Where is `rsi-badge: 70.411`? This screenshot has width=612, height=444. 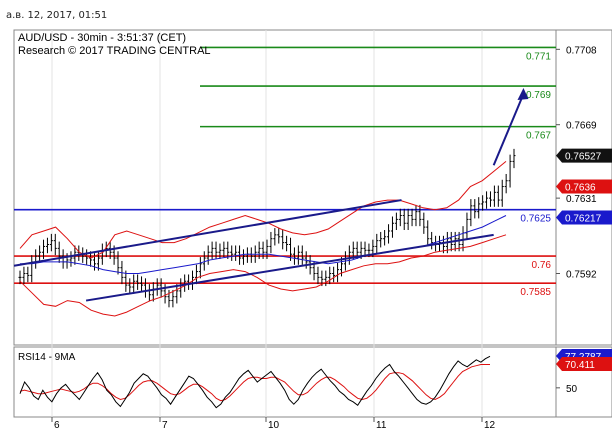
rsi-badge: 70.411 is located at coordinates (584, 364).